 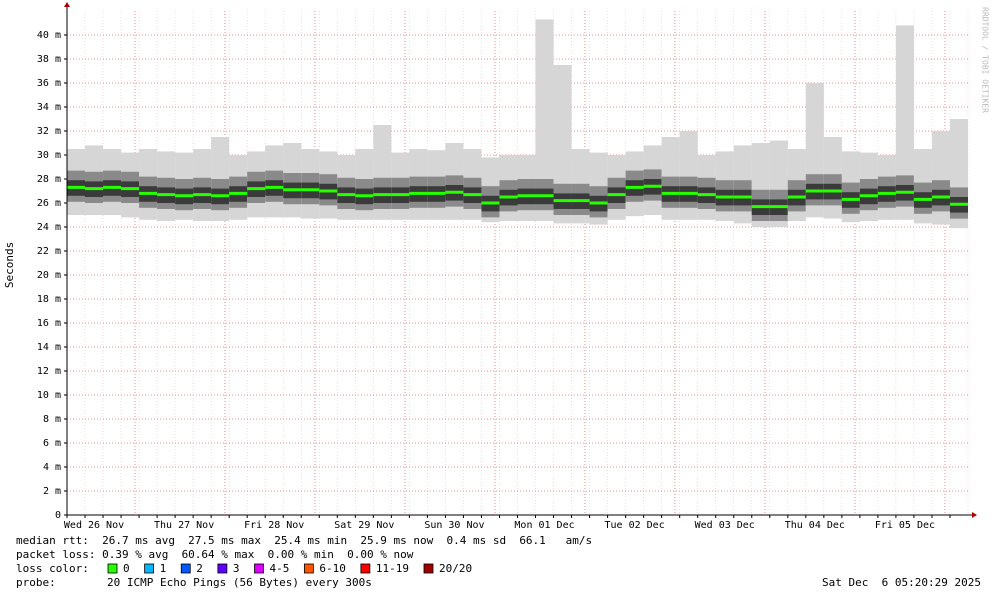 I want to click on x-tick-label: Thu 27 Nov, so click(x=184, y=525).